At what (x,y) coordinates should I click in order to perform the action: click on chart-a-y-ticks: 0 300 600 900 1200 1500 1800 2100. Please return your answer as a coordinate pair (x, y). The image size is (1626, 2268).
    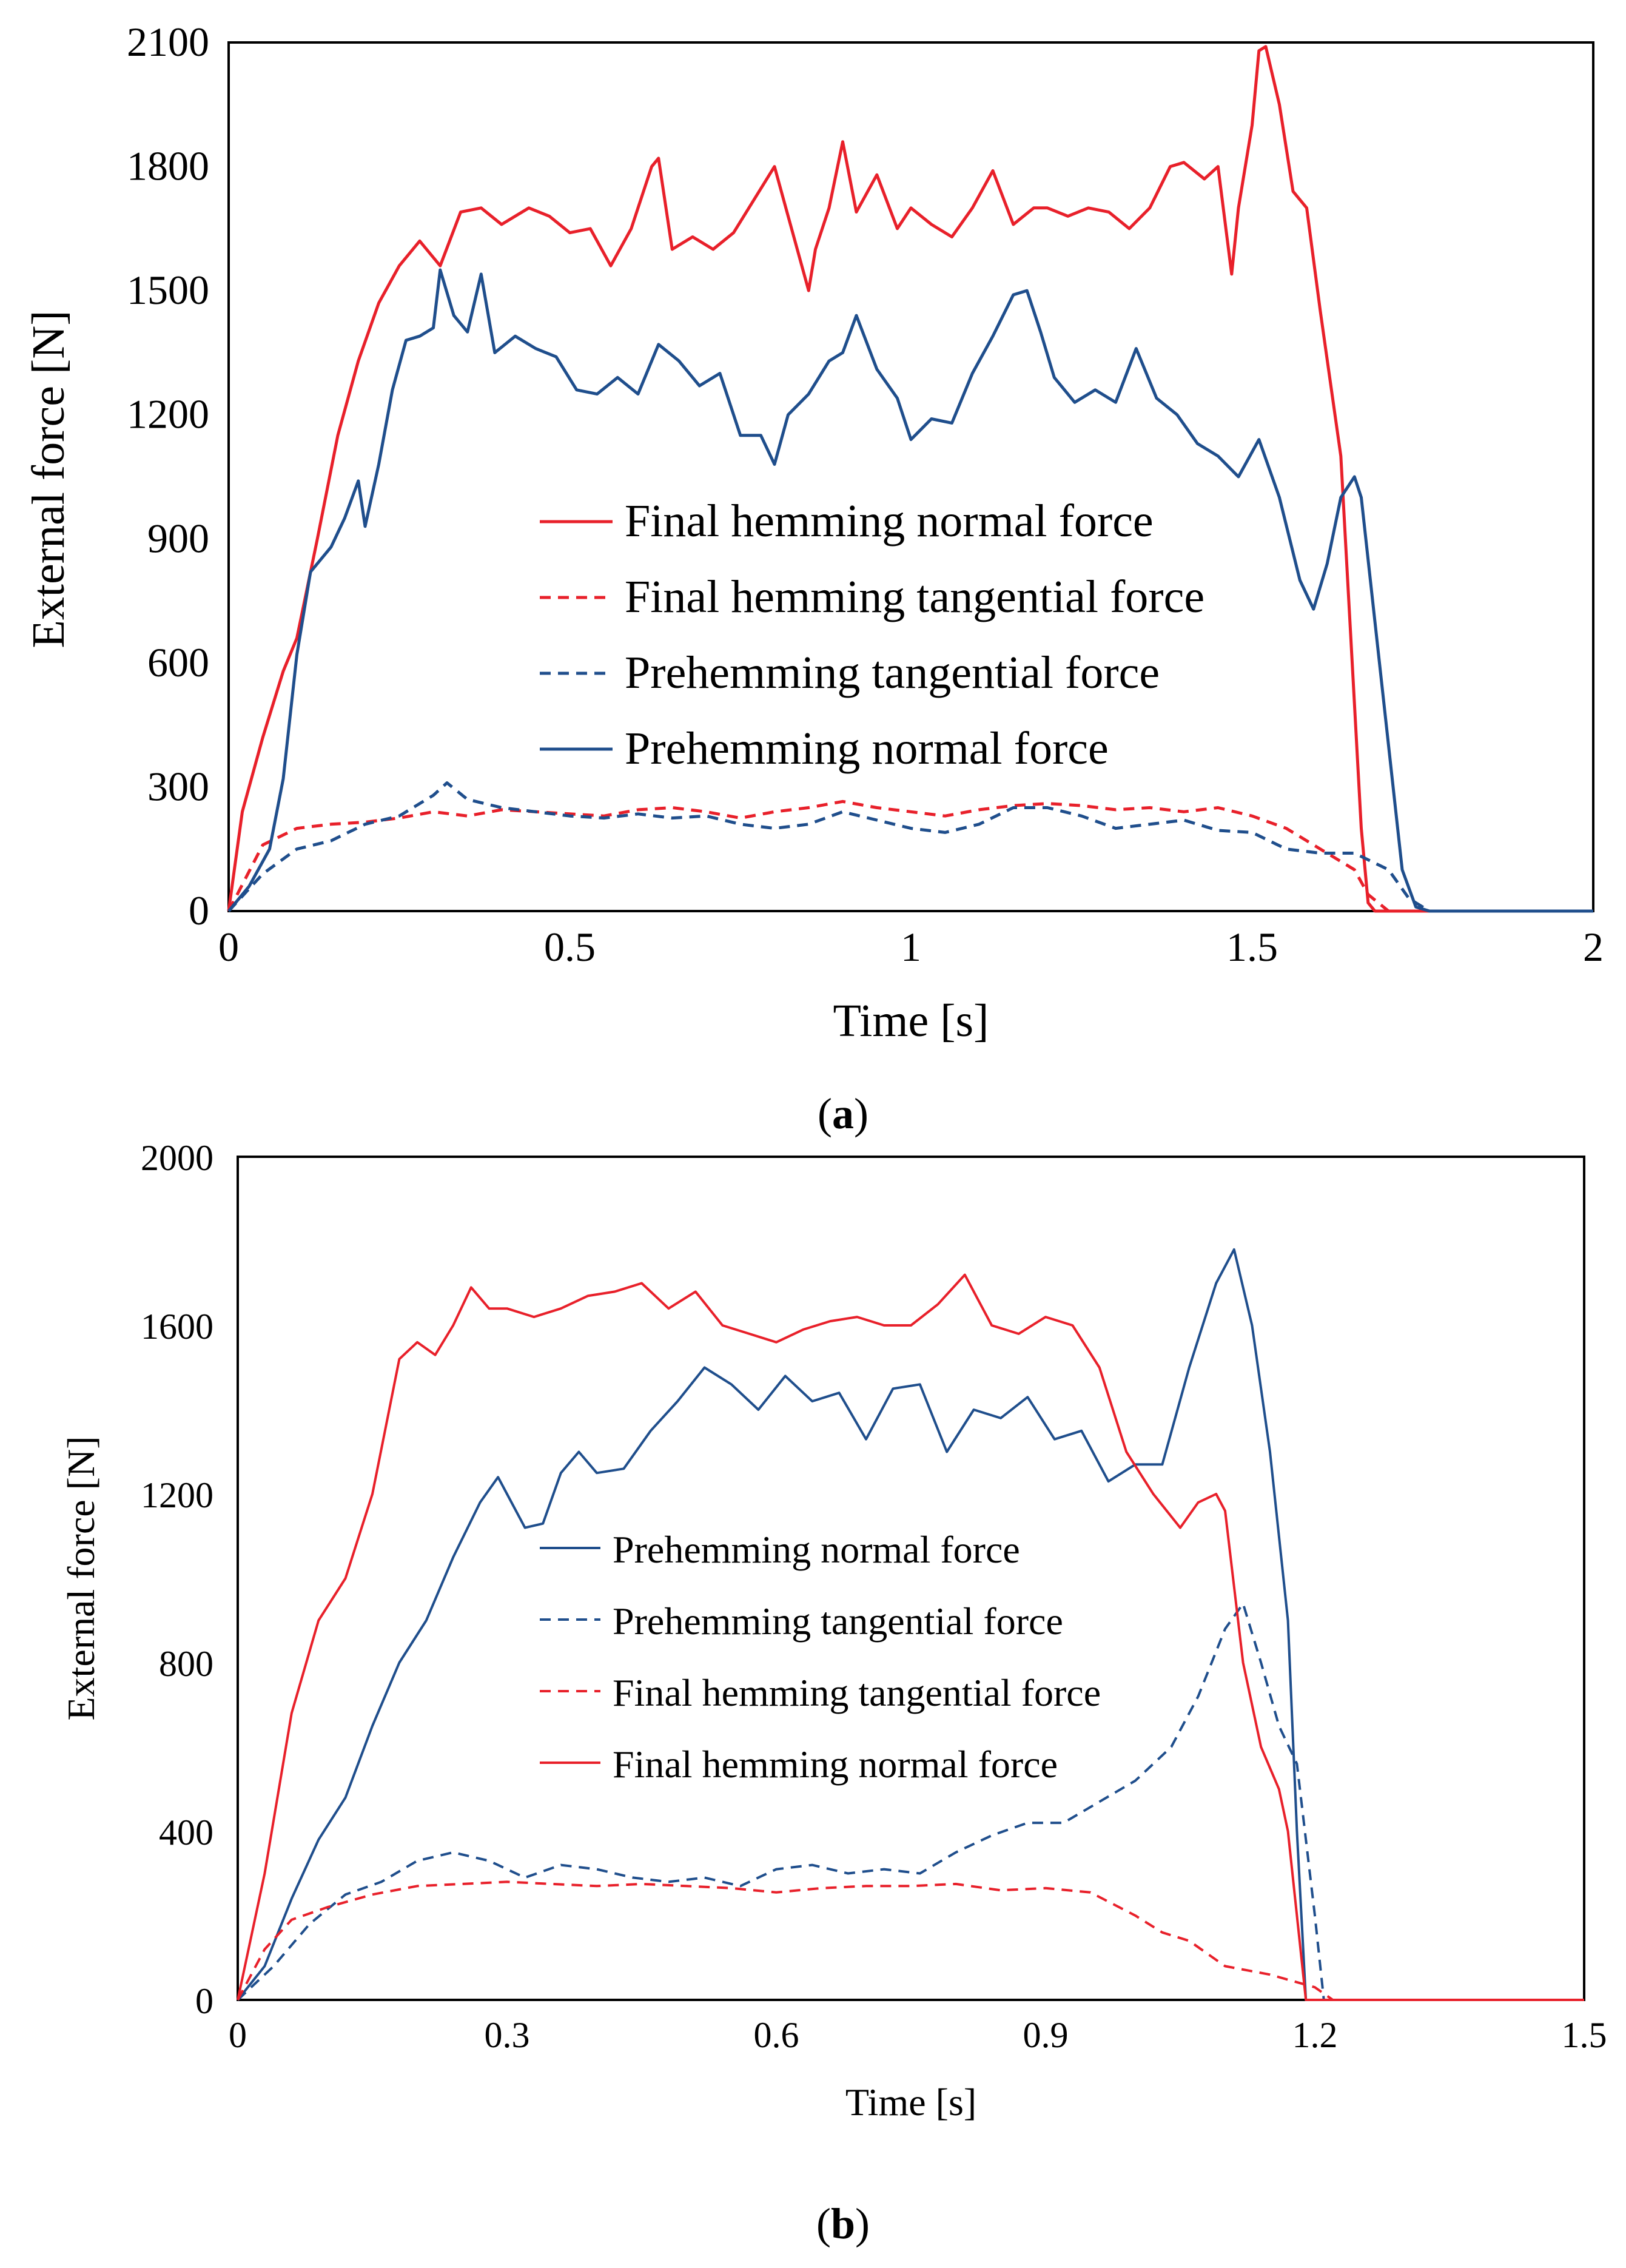
    Looking at the image, I should click on (168, 476).